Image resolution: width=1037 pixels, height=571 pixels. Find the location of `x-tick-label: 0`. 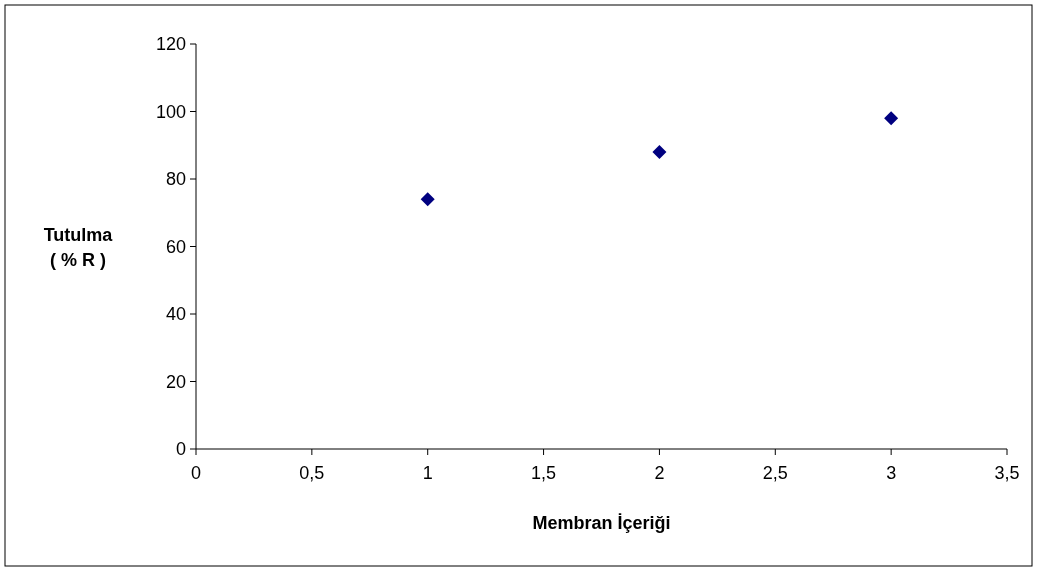

x-tick-label: 0 is located at coordinates (196, 473).